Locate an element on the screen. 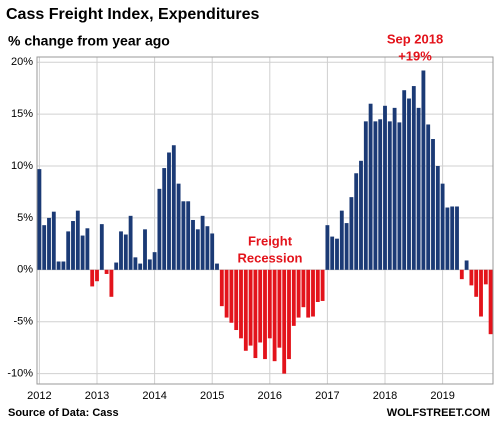 The image size is (496, 425). x-tick-label: 2013 is located at coordinates (97, 396).